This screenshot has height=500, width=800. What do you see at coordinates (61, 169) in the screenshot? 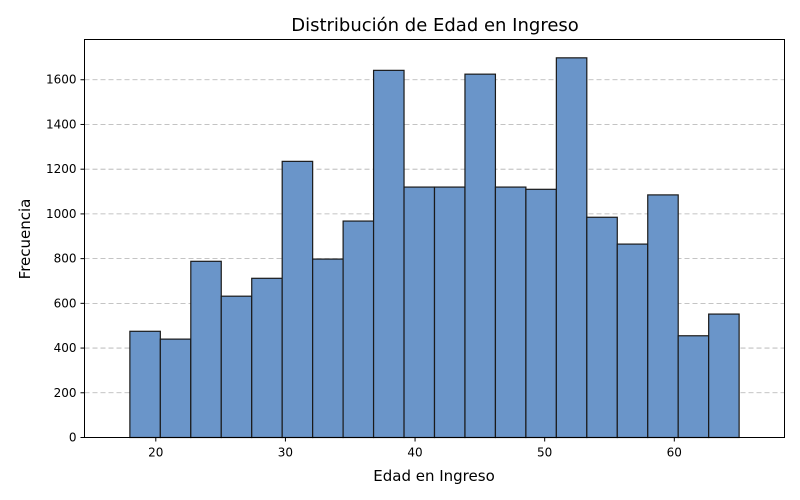
I see `y-tick-label: 1200` at bounding box center [61, 169].